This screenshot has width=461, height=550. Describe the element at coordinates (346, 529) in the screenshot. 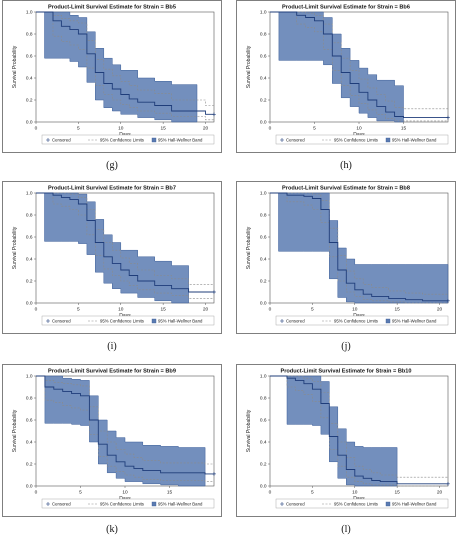

I see `panel-caption: (l)` at that location.